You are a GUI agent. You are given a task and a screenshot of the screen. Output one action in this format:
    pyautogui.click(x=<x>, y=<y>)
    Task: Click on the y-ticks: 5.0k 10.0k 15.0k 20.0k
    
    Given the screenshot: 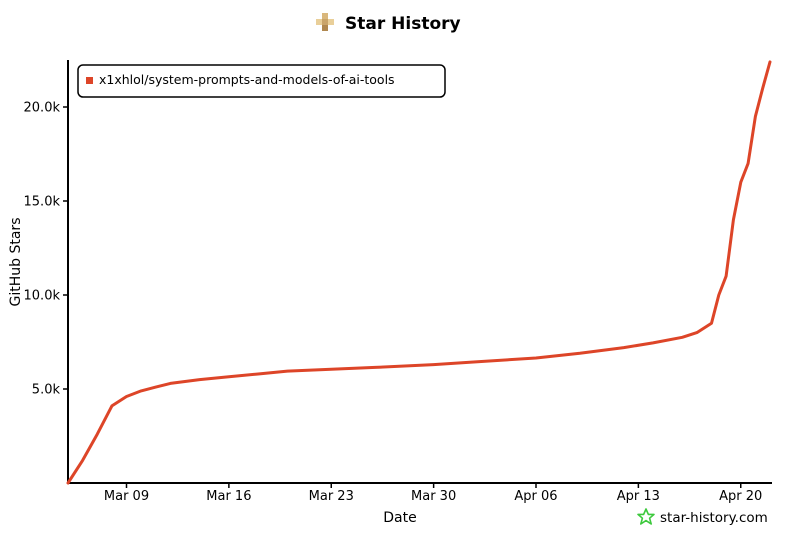 What is the action you would take?
    pyautogui.click(x=46, y=249)
    